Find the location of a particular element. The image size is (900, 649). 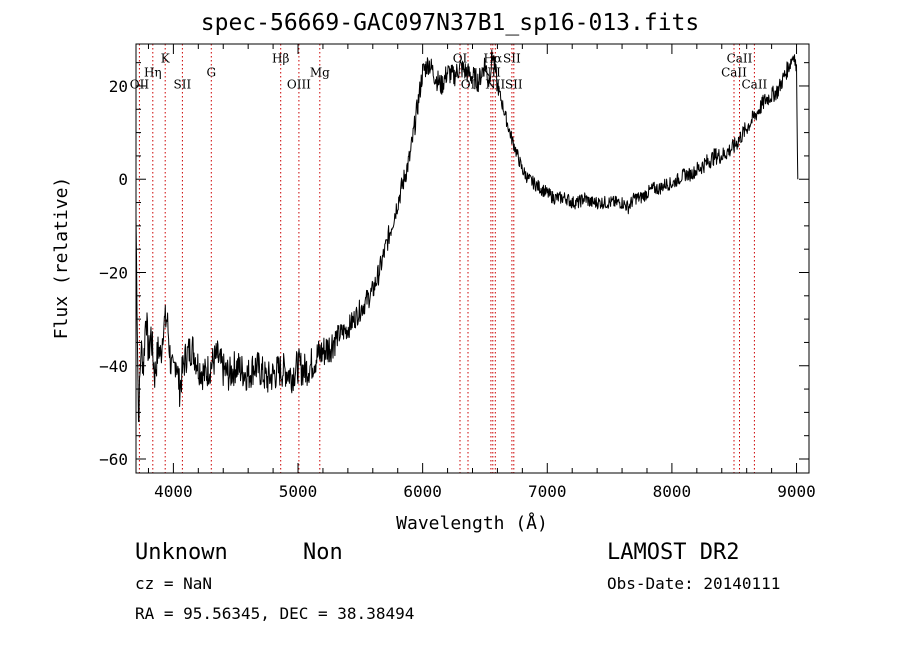

marker-label: OII is located at coordinates (140, 84).